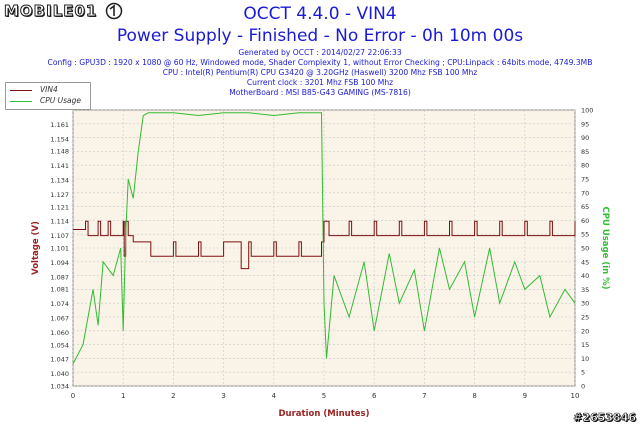 Image resolution: width=640 pixels, height=427 pixels. Describe the element at coordinates (585, 235) in the screenshot. I see `y-right-tick-label: 55` at that location.